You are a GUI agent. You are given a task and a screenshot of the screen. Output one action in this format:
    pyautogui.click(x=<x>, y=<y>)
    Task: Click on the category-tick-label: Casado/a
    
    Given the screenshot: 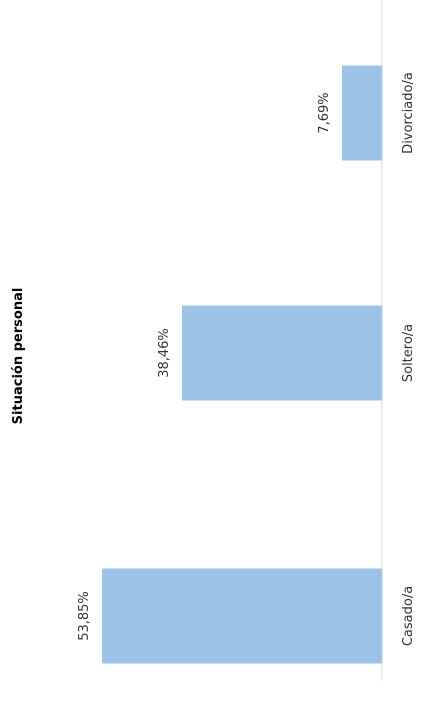 What is the action you would take?
    pyautogui.click(x=408, y=616)
    